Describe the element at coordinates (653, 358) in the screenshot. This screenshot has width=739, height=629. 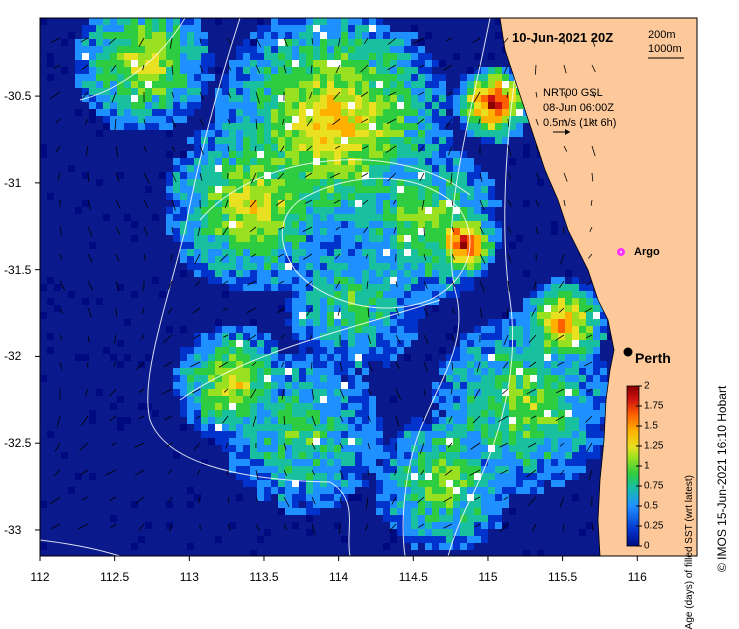
I see `perth-label: Perth` at that location.